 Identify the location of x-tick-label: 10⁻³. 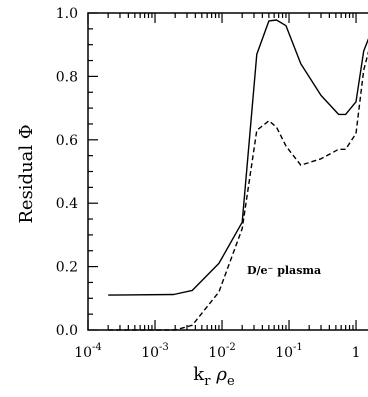
(155, 351).